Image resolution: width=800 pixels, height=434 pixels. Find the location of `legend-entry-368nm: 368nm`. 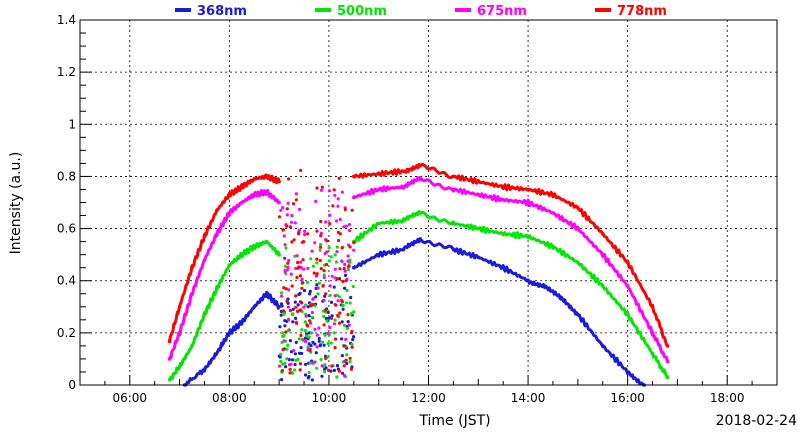

legend-entry-368nm: 368nm is located at coordinates (211, 11).